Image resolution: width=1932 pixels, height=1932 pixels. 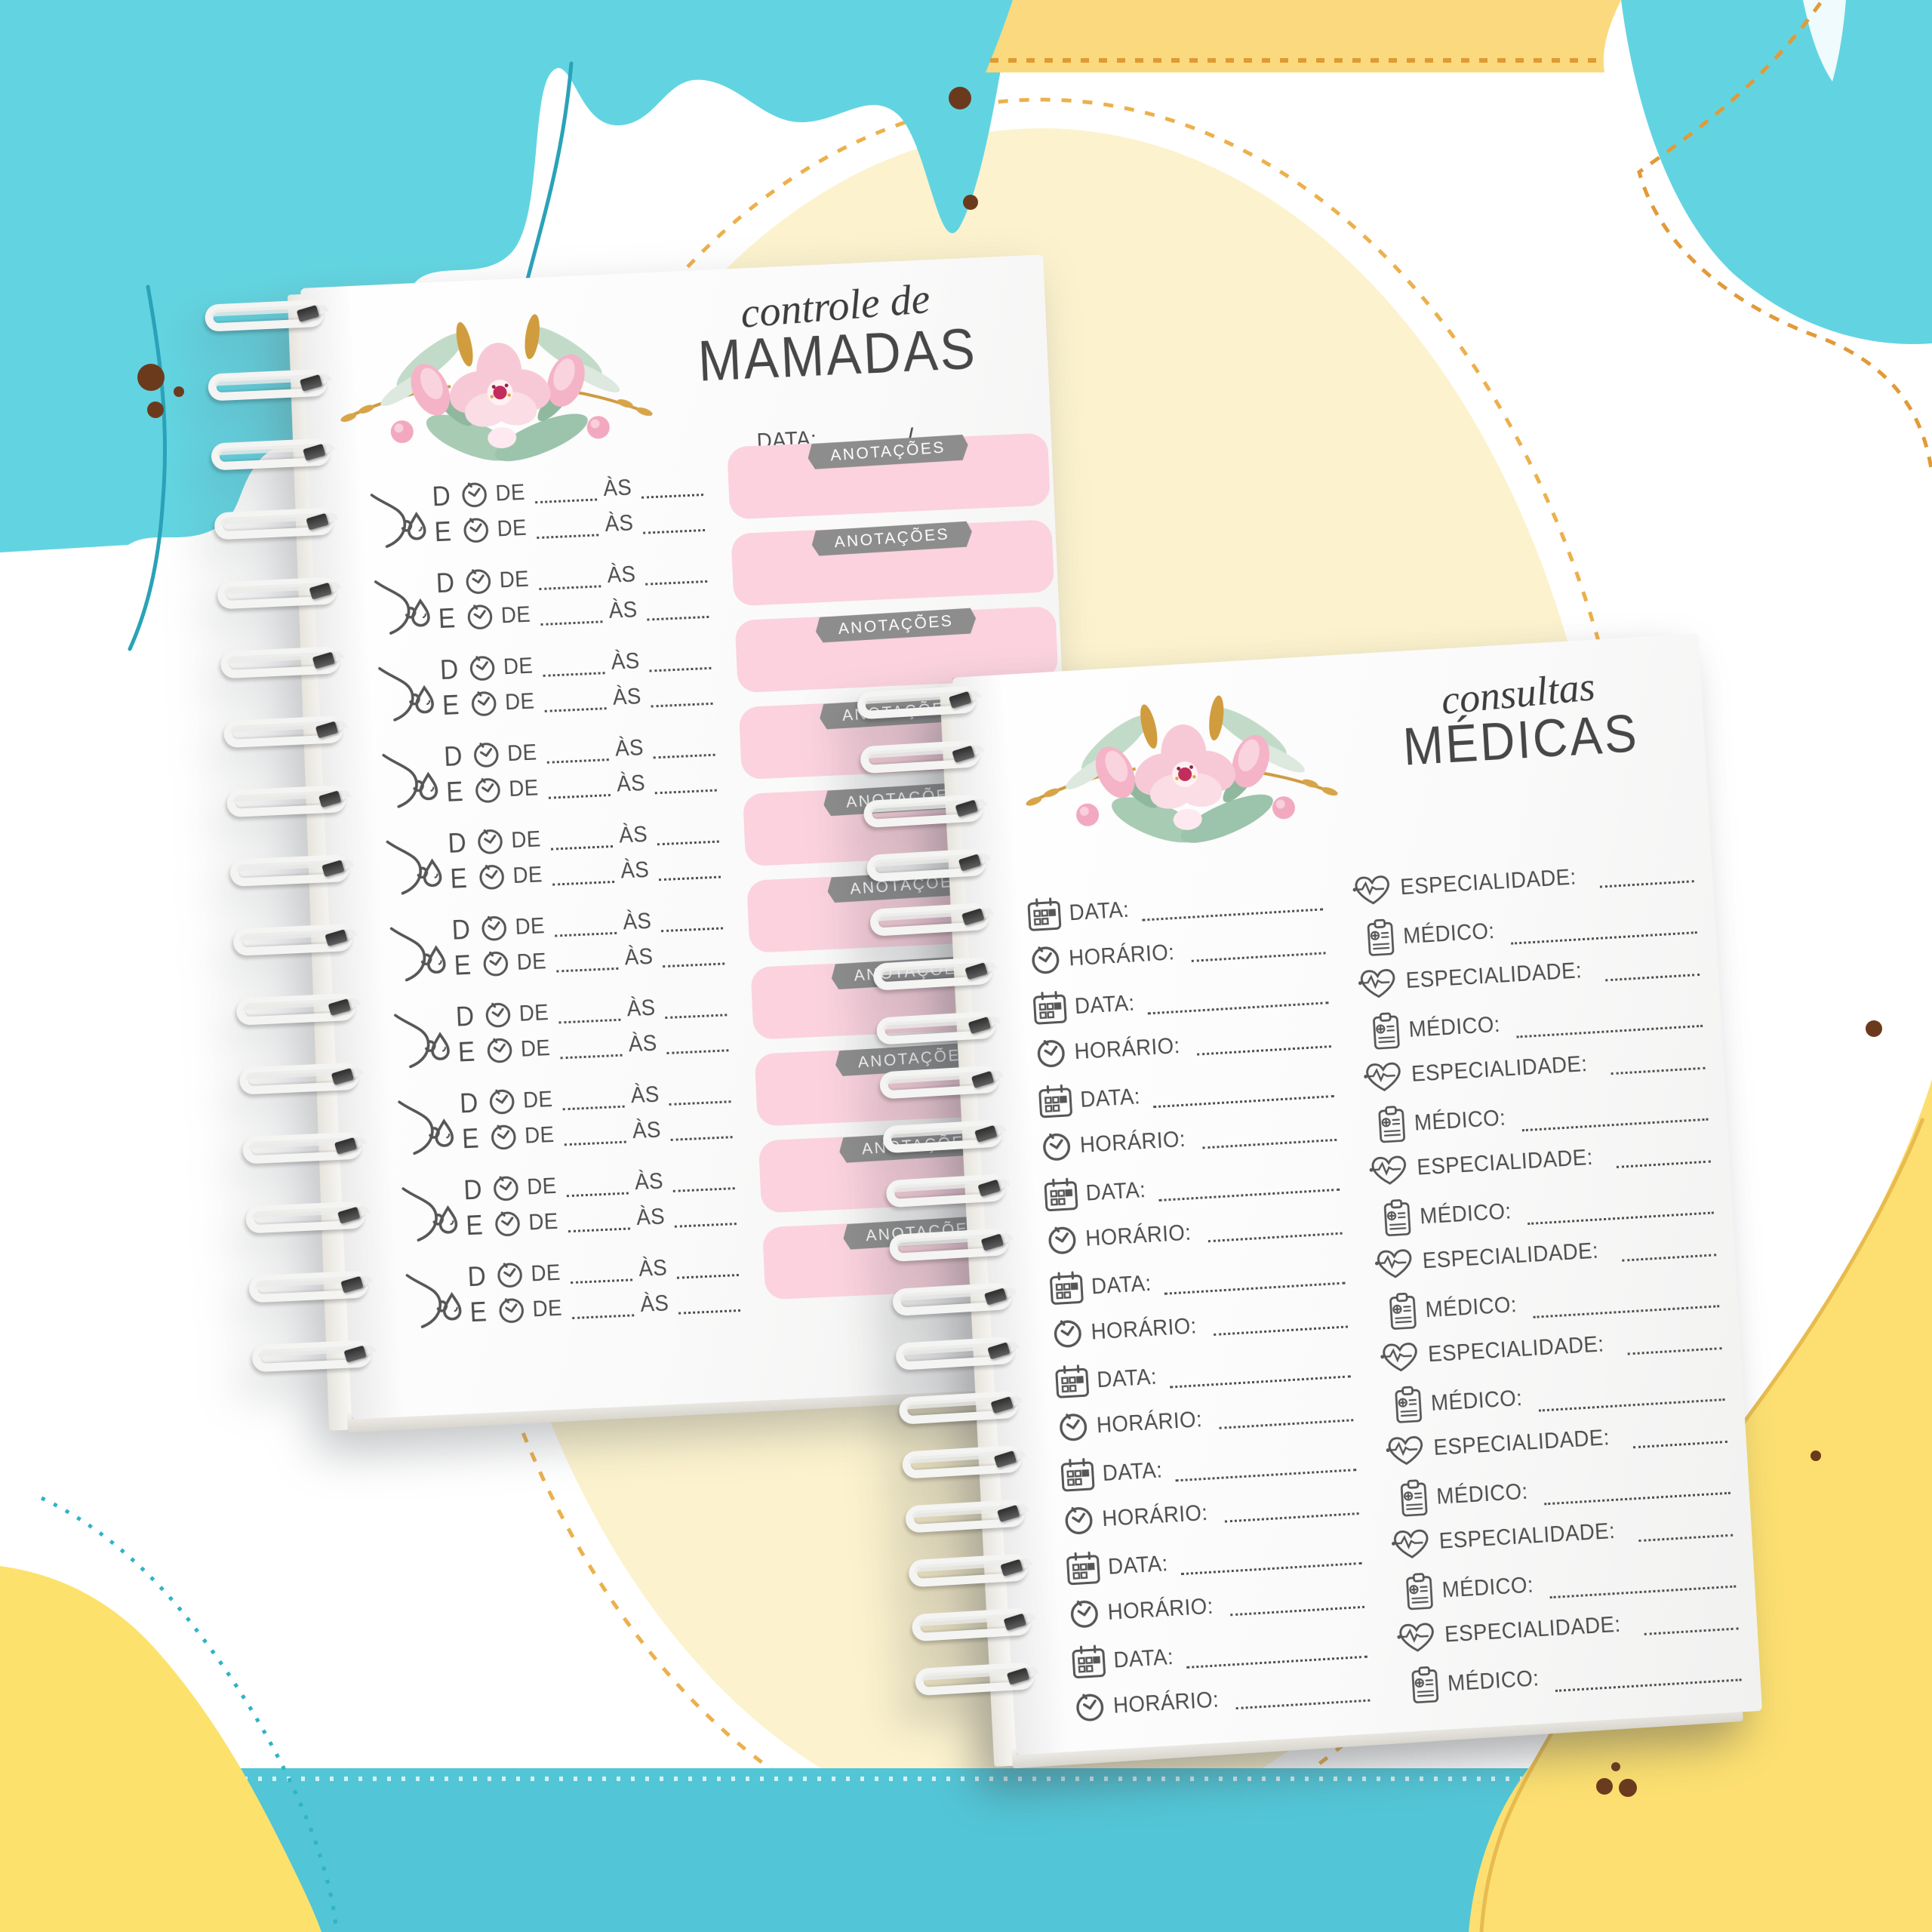 What do you see at coordinates (1784, 238) in the screenshot?
I see `orange-dashed-curve` at bounding box center [1784, 238].